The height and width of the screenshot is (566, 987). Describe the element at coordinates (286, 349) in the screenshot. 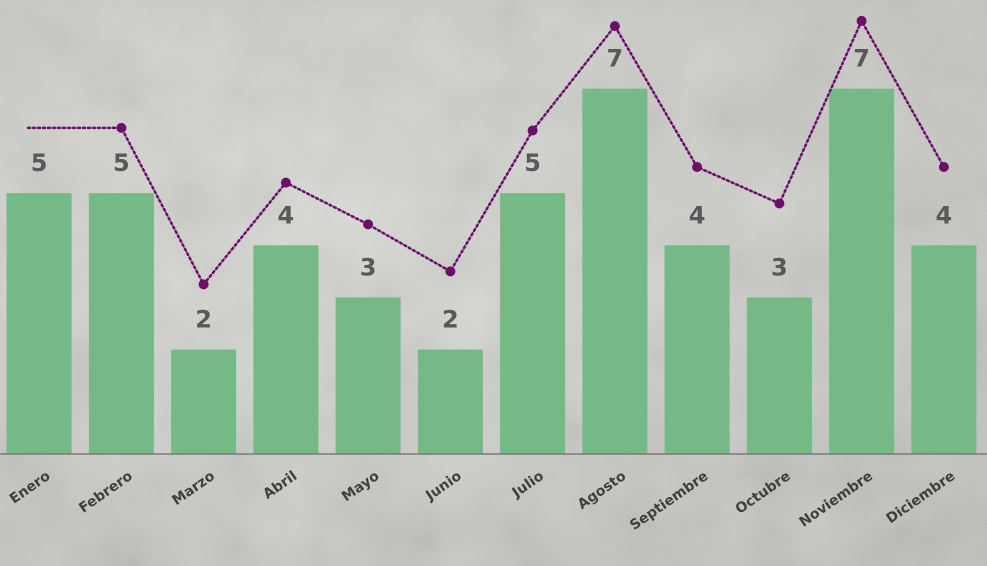

I see `bar-abril` at that location.